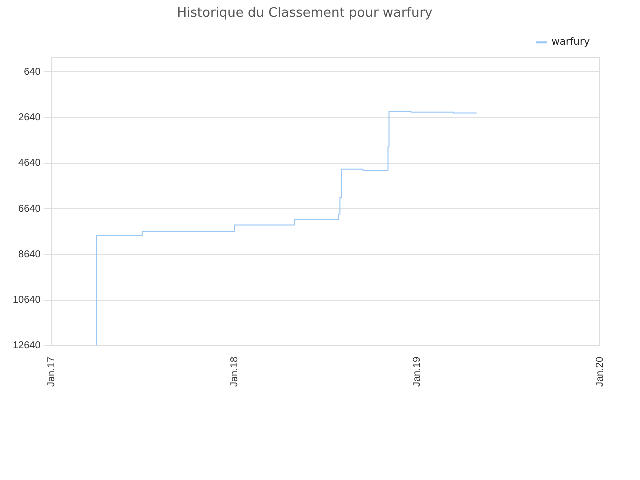 This screenshot has width=640, height=480. Describe the element at coordinates (30, 118) in the screenshot. I see `y-tick-label: 2640` at that location.